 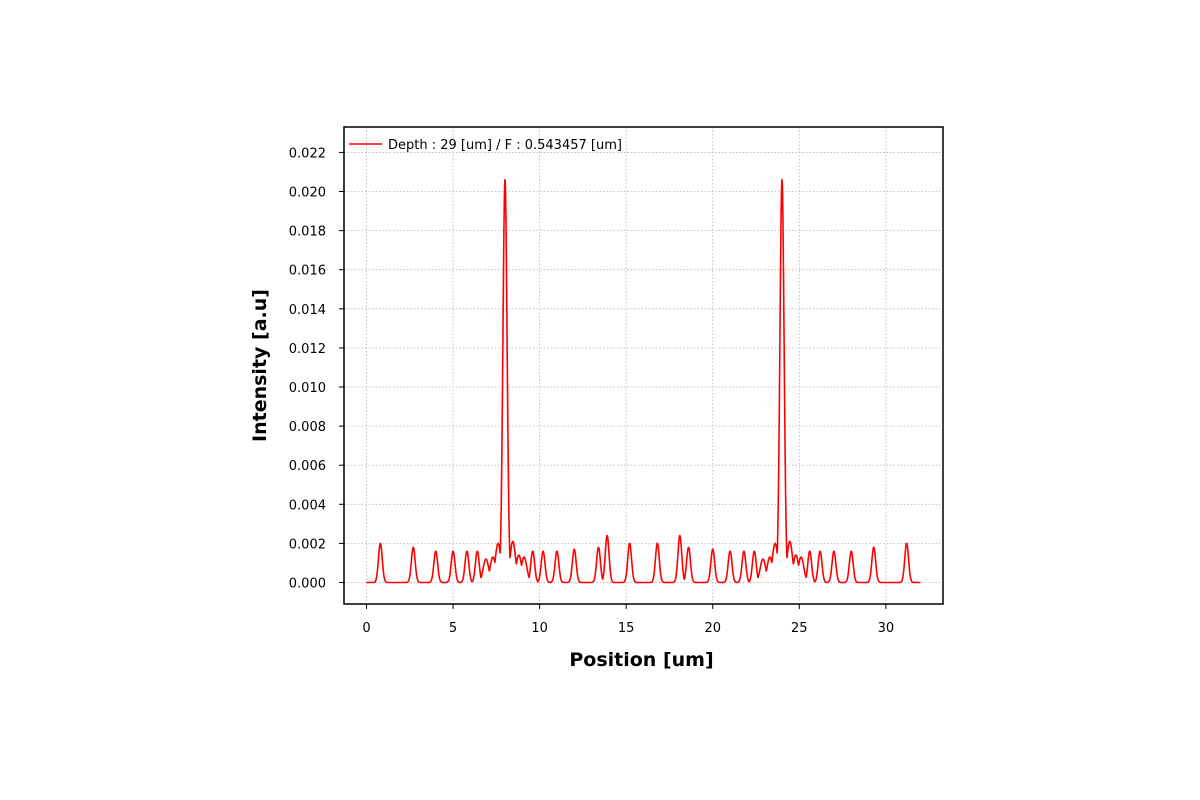 I want to click on x-tick-label: 30, so click(x=886, y=628).